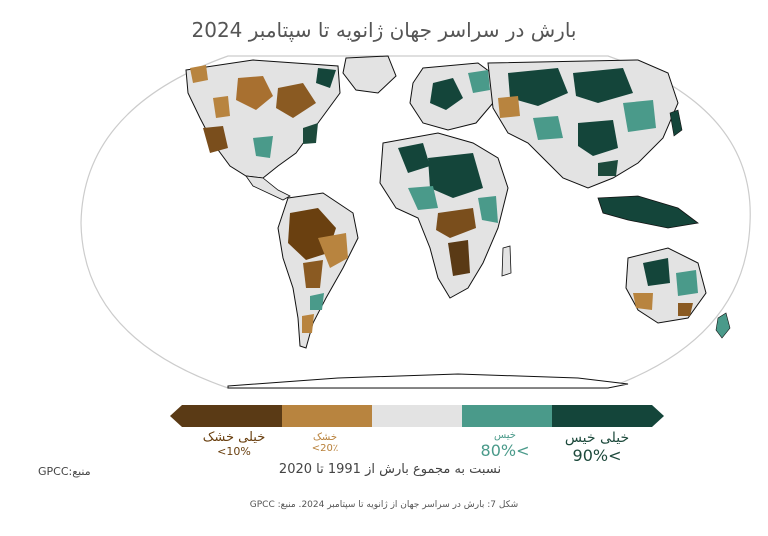 Image resolution: width=768 pixels, height=536 pixels. I want to click on legend-label-very-wet: خیلی خیس >90%, so click(597, 447).